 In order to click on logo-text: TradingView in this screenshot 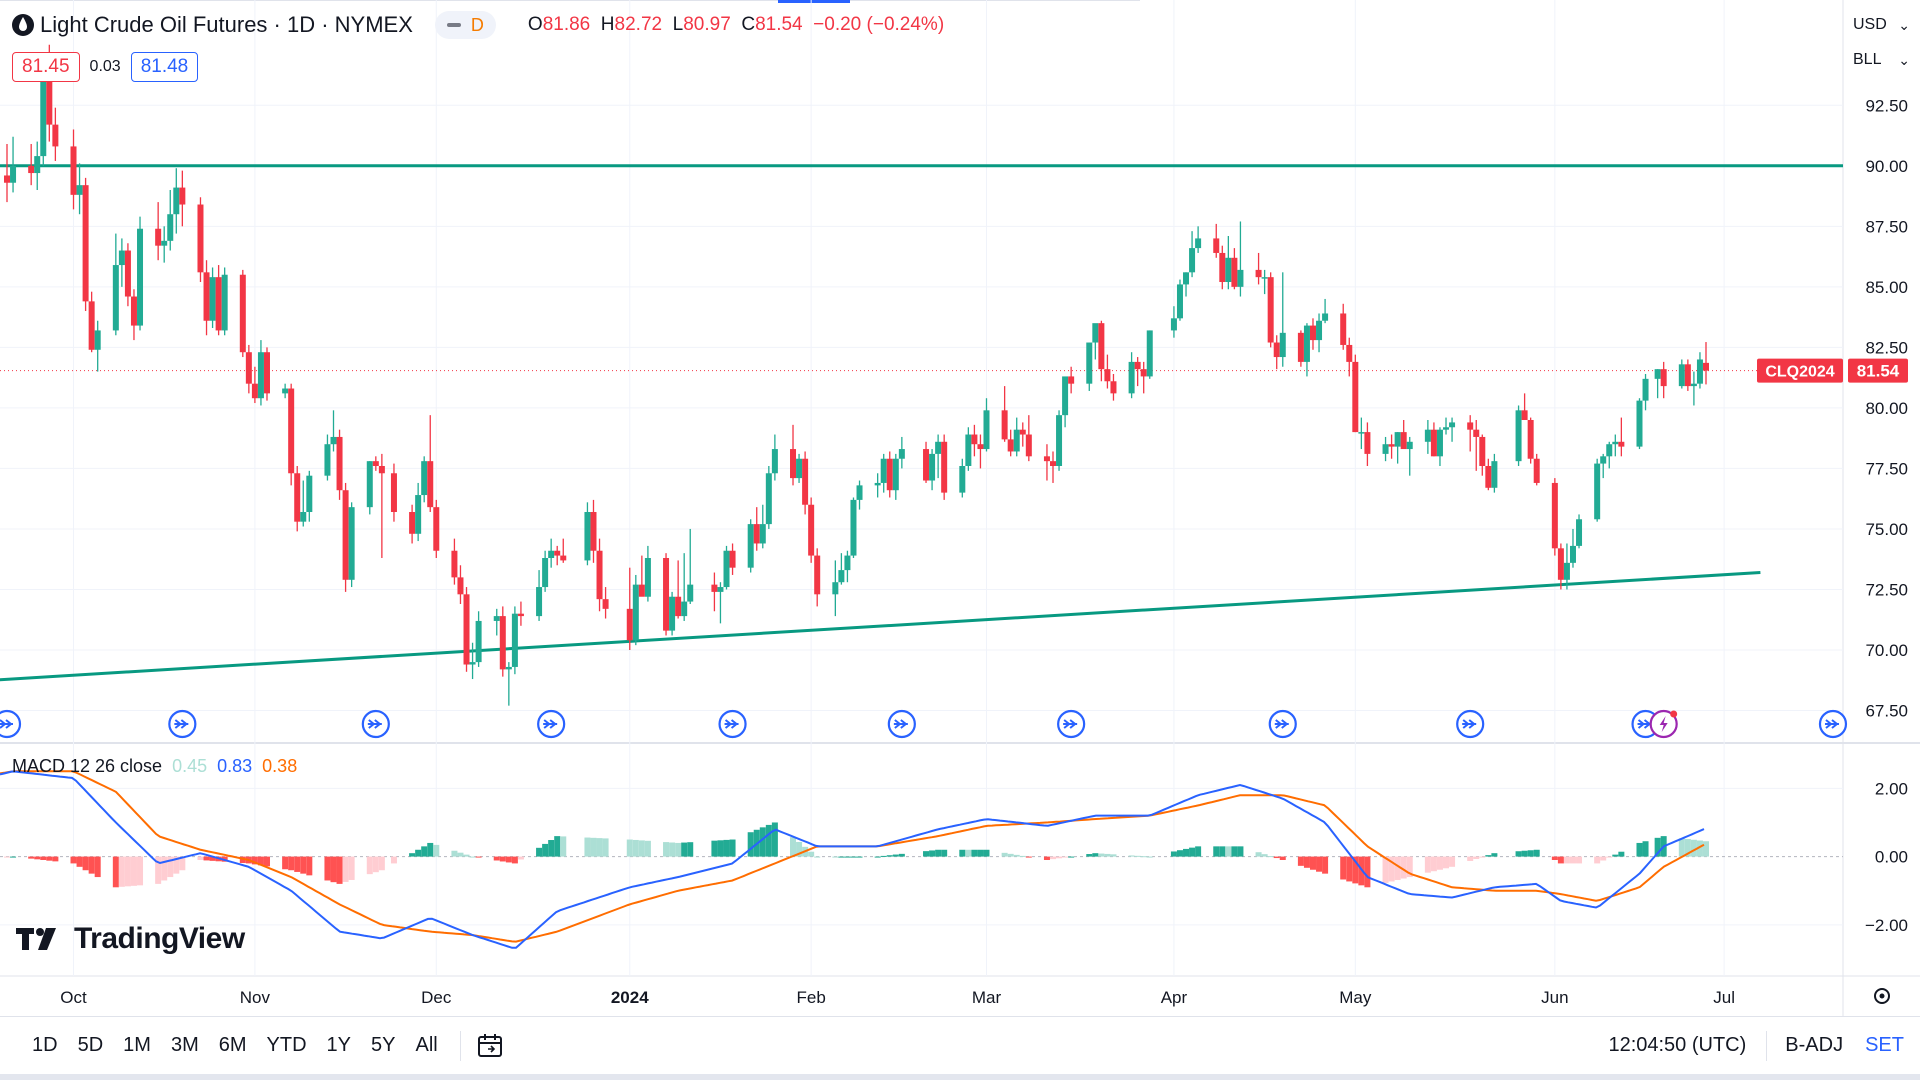, I will do `click(159, 938)`.